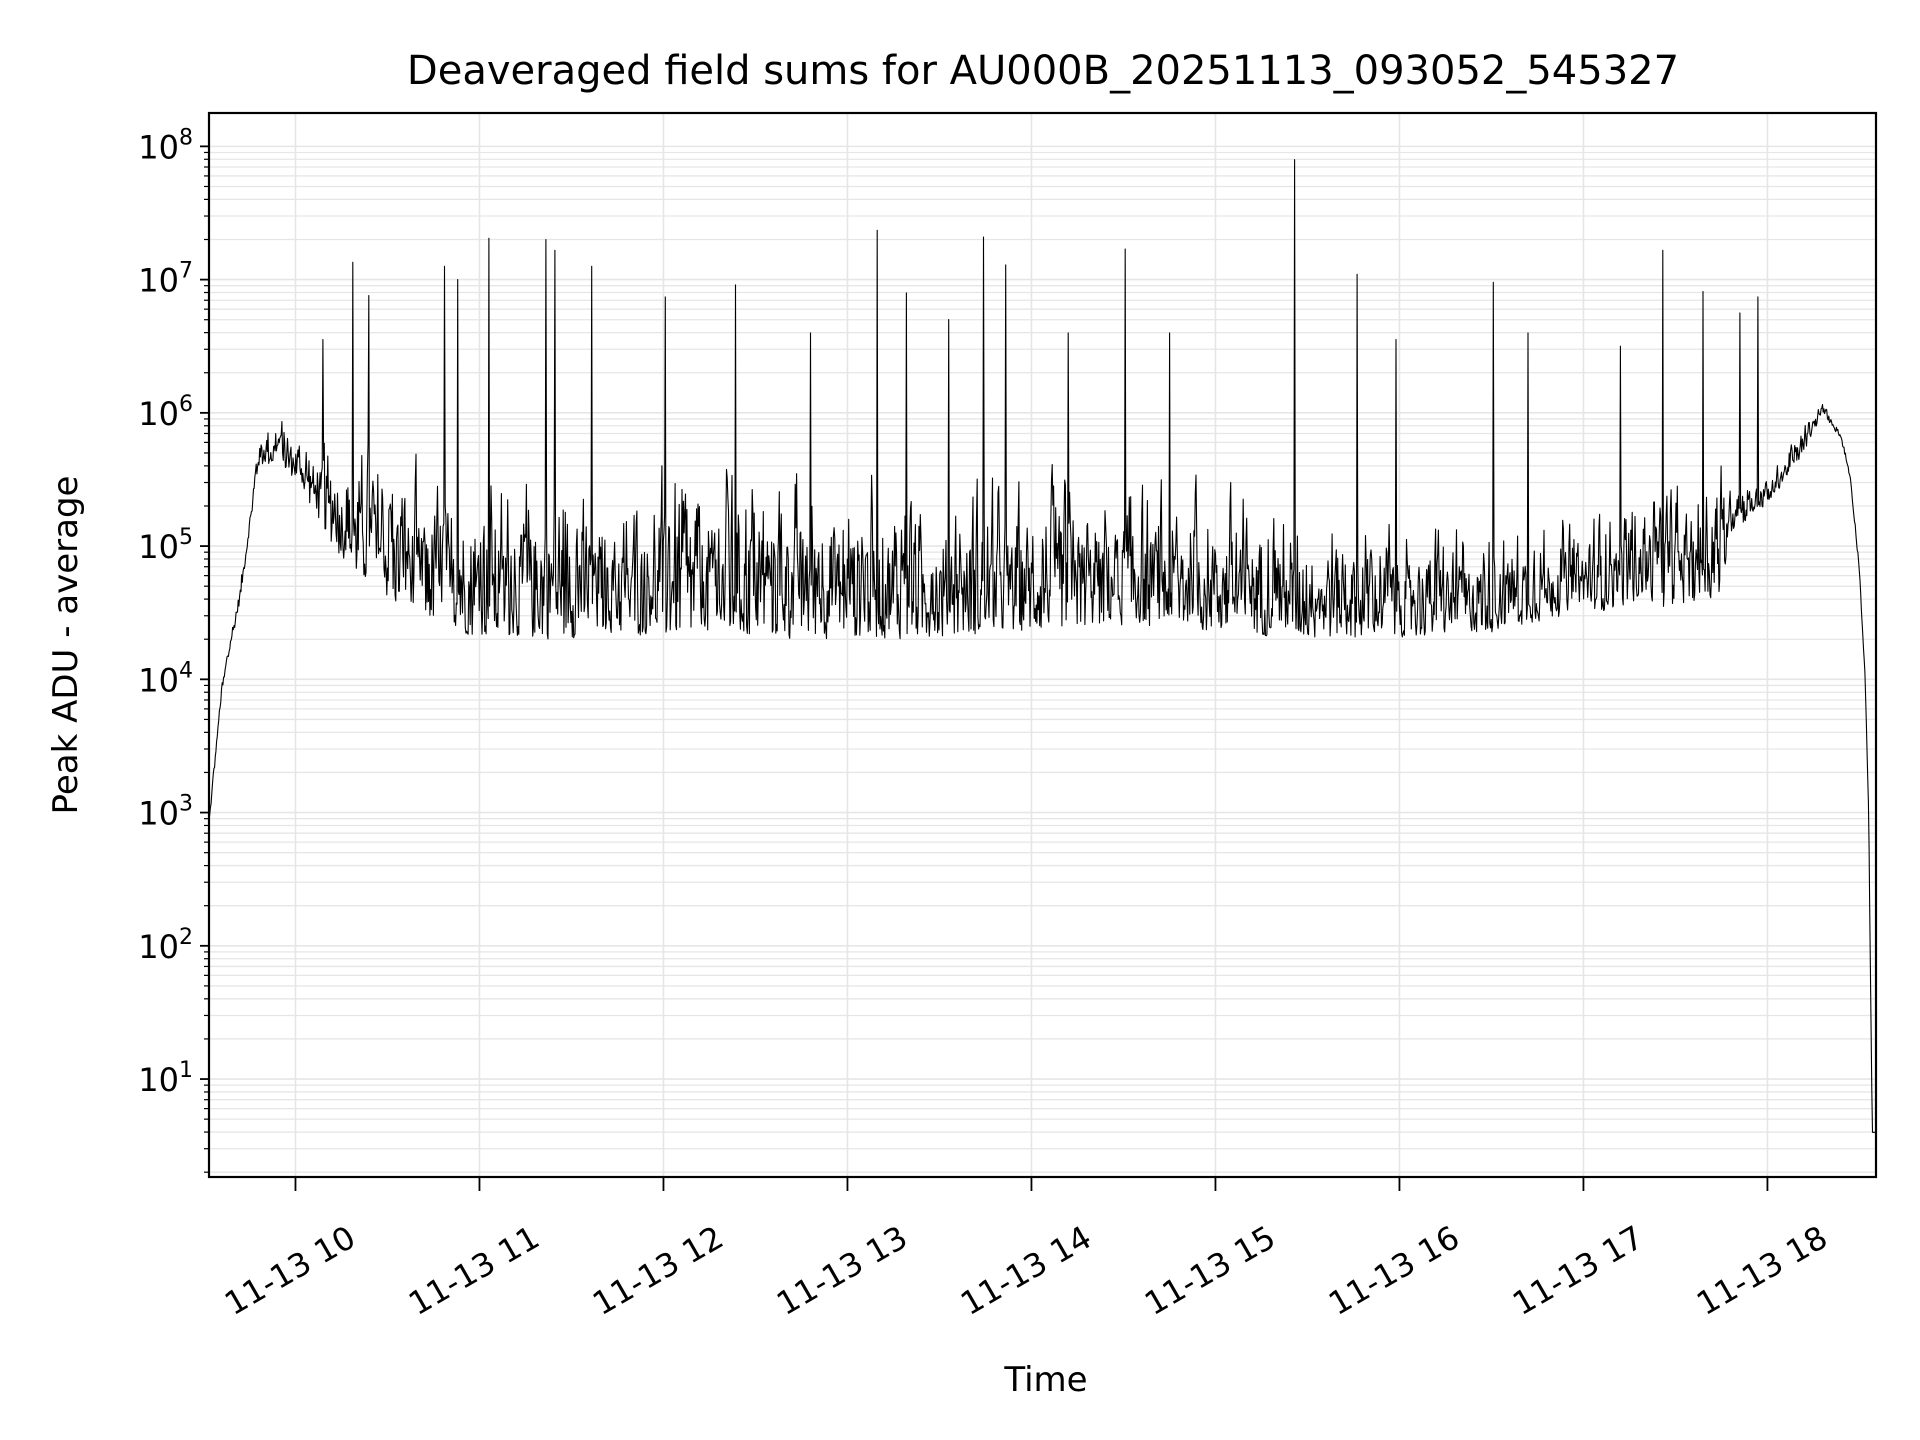 Image resolution: width=1920 pixels, height=1440 pixels. I want to click on y-tick-label: 108, so click(165, 145).